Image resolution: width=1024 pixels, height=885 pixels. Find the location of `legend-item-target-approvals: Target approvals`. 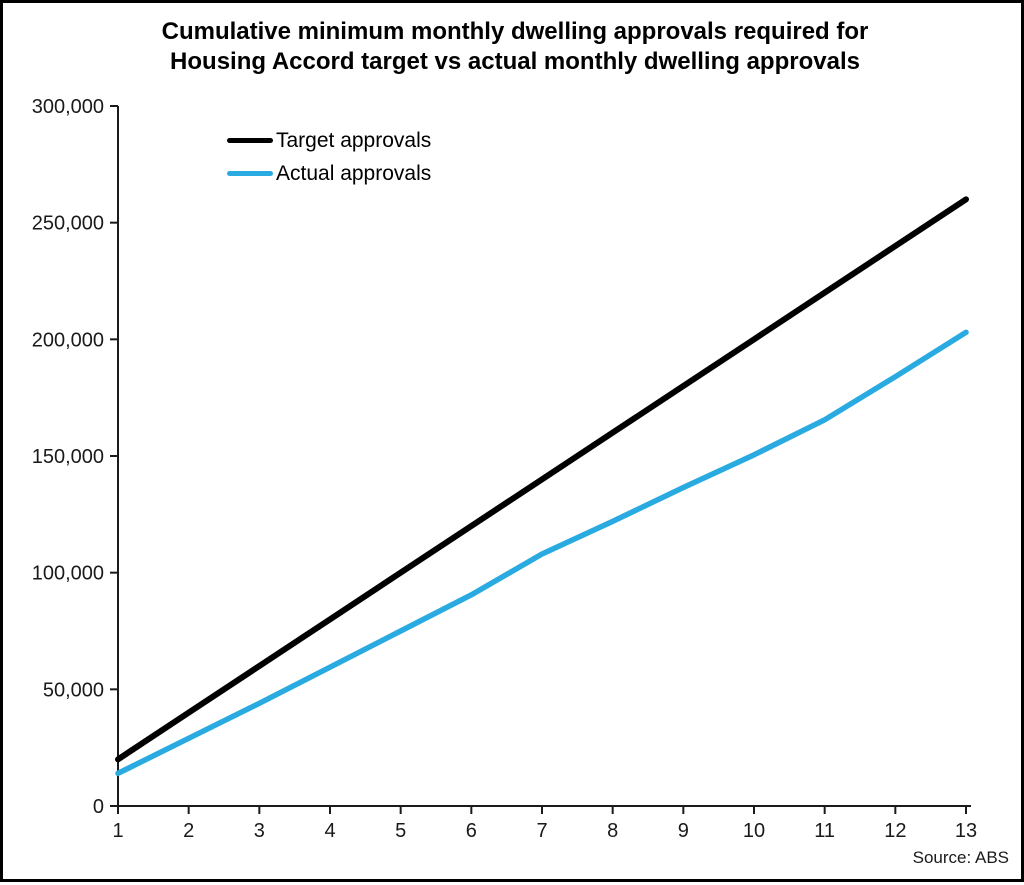

legend-item-target-approvals: Target approvals is located at coordinates (329, 140).